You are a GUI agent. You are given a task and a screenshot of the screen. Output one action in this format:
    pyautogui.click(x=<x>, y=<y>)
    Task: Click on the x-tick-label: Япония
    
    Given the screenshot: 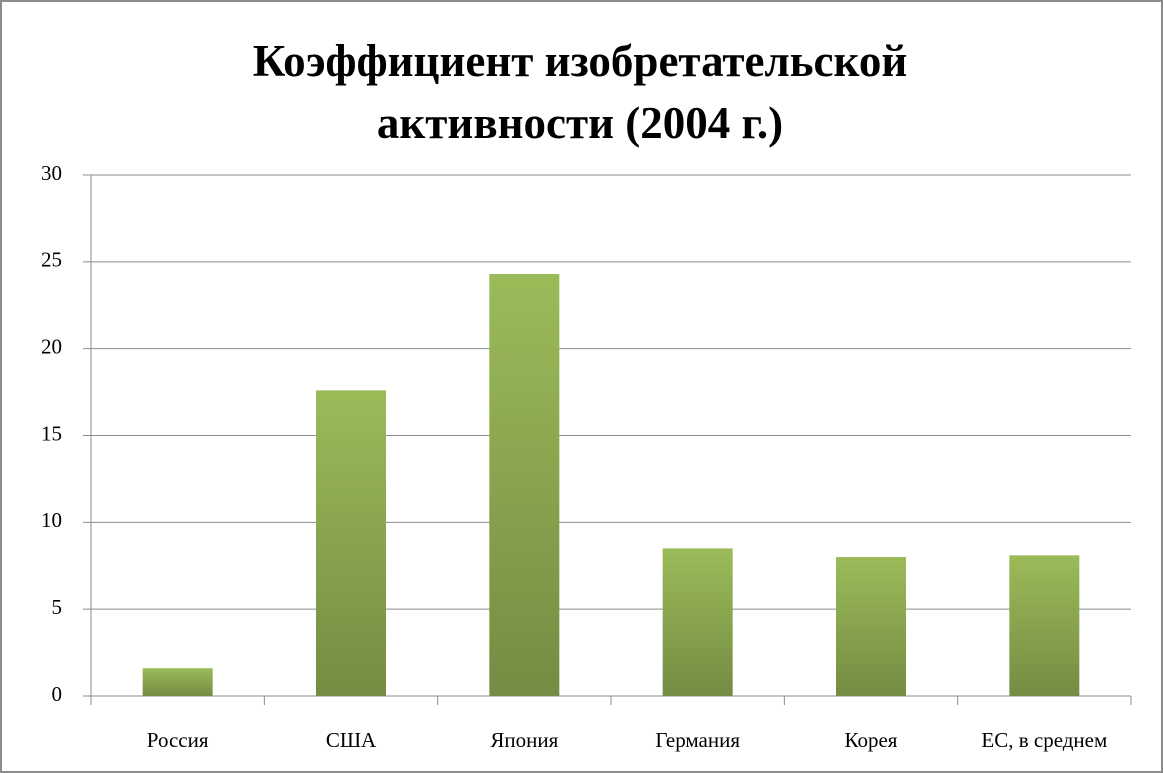 What is the action you would take?
    pyautogui.click(x=524, y=740)
    